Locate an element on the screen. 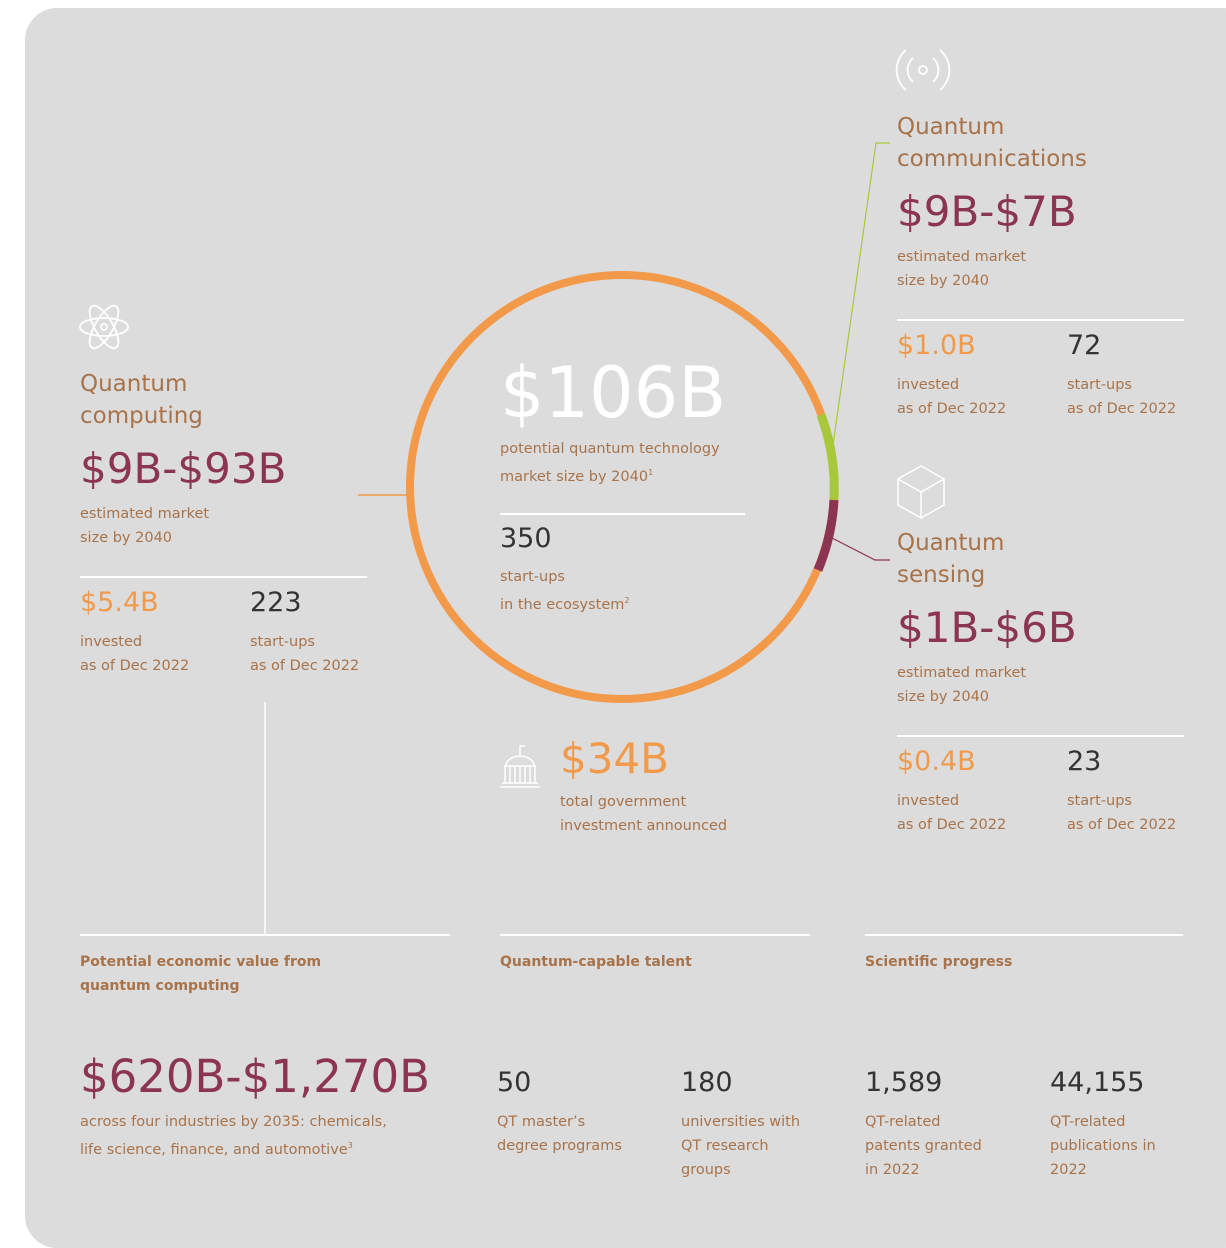  section-heading-line: Scientific progress is located at coordinates (939, 962).